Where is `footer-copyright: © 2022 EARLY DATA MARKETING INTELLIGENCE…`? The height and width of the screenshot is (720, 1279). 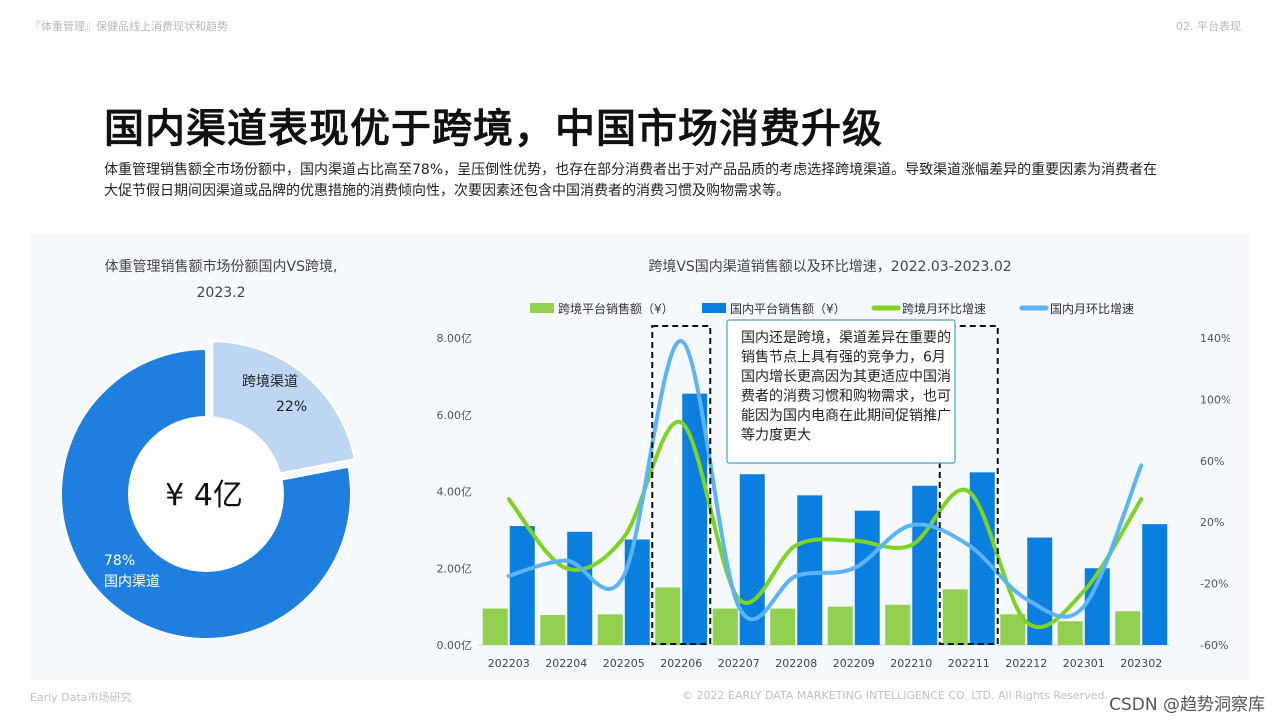 footer-copyright: © 2022 EARLY DATA MARKETING INTELLIGENCE… is located at coordinates (895, 695).